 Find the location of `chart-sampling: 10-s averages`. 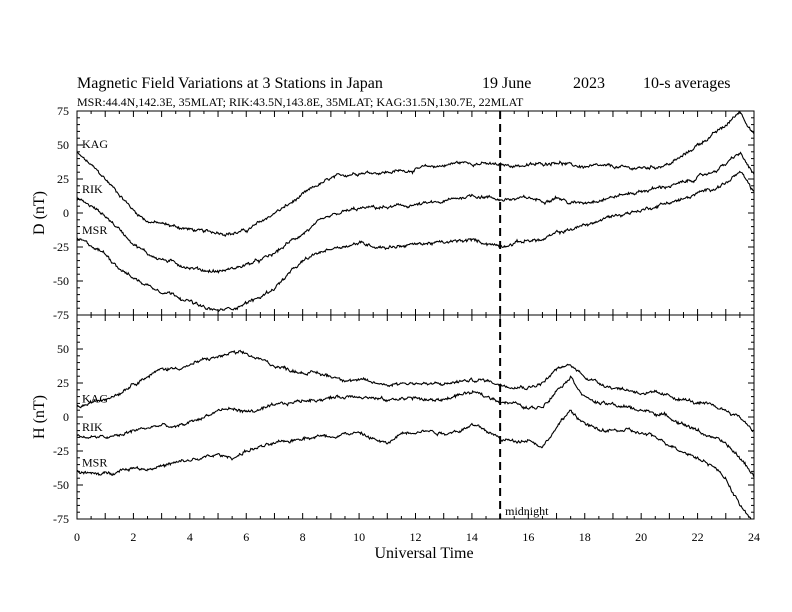

chart-sampling: 10-s averages is located at coordinates (687, 83).